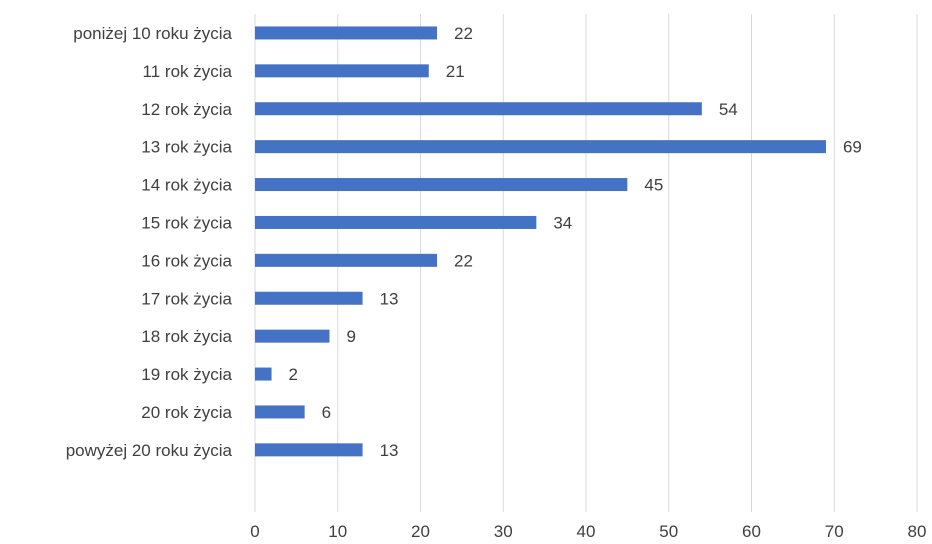 The height and width of the screenshot is (544, 932). What do you see at coordinates (152, 33) in the screenshot?
I see `category-label: poniżej 10 roku życia` at bounding box center [152, 33].